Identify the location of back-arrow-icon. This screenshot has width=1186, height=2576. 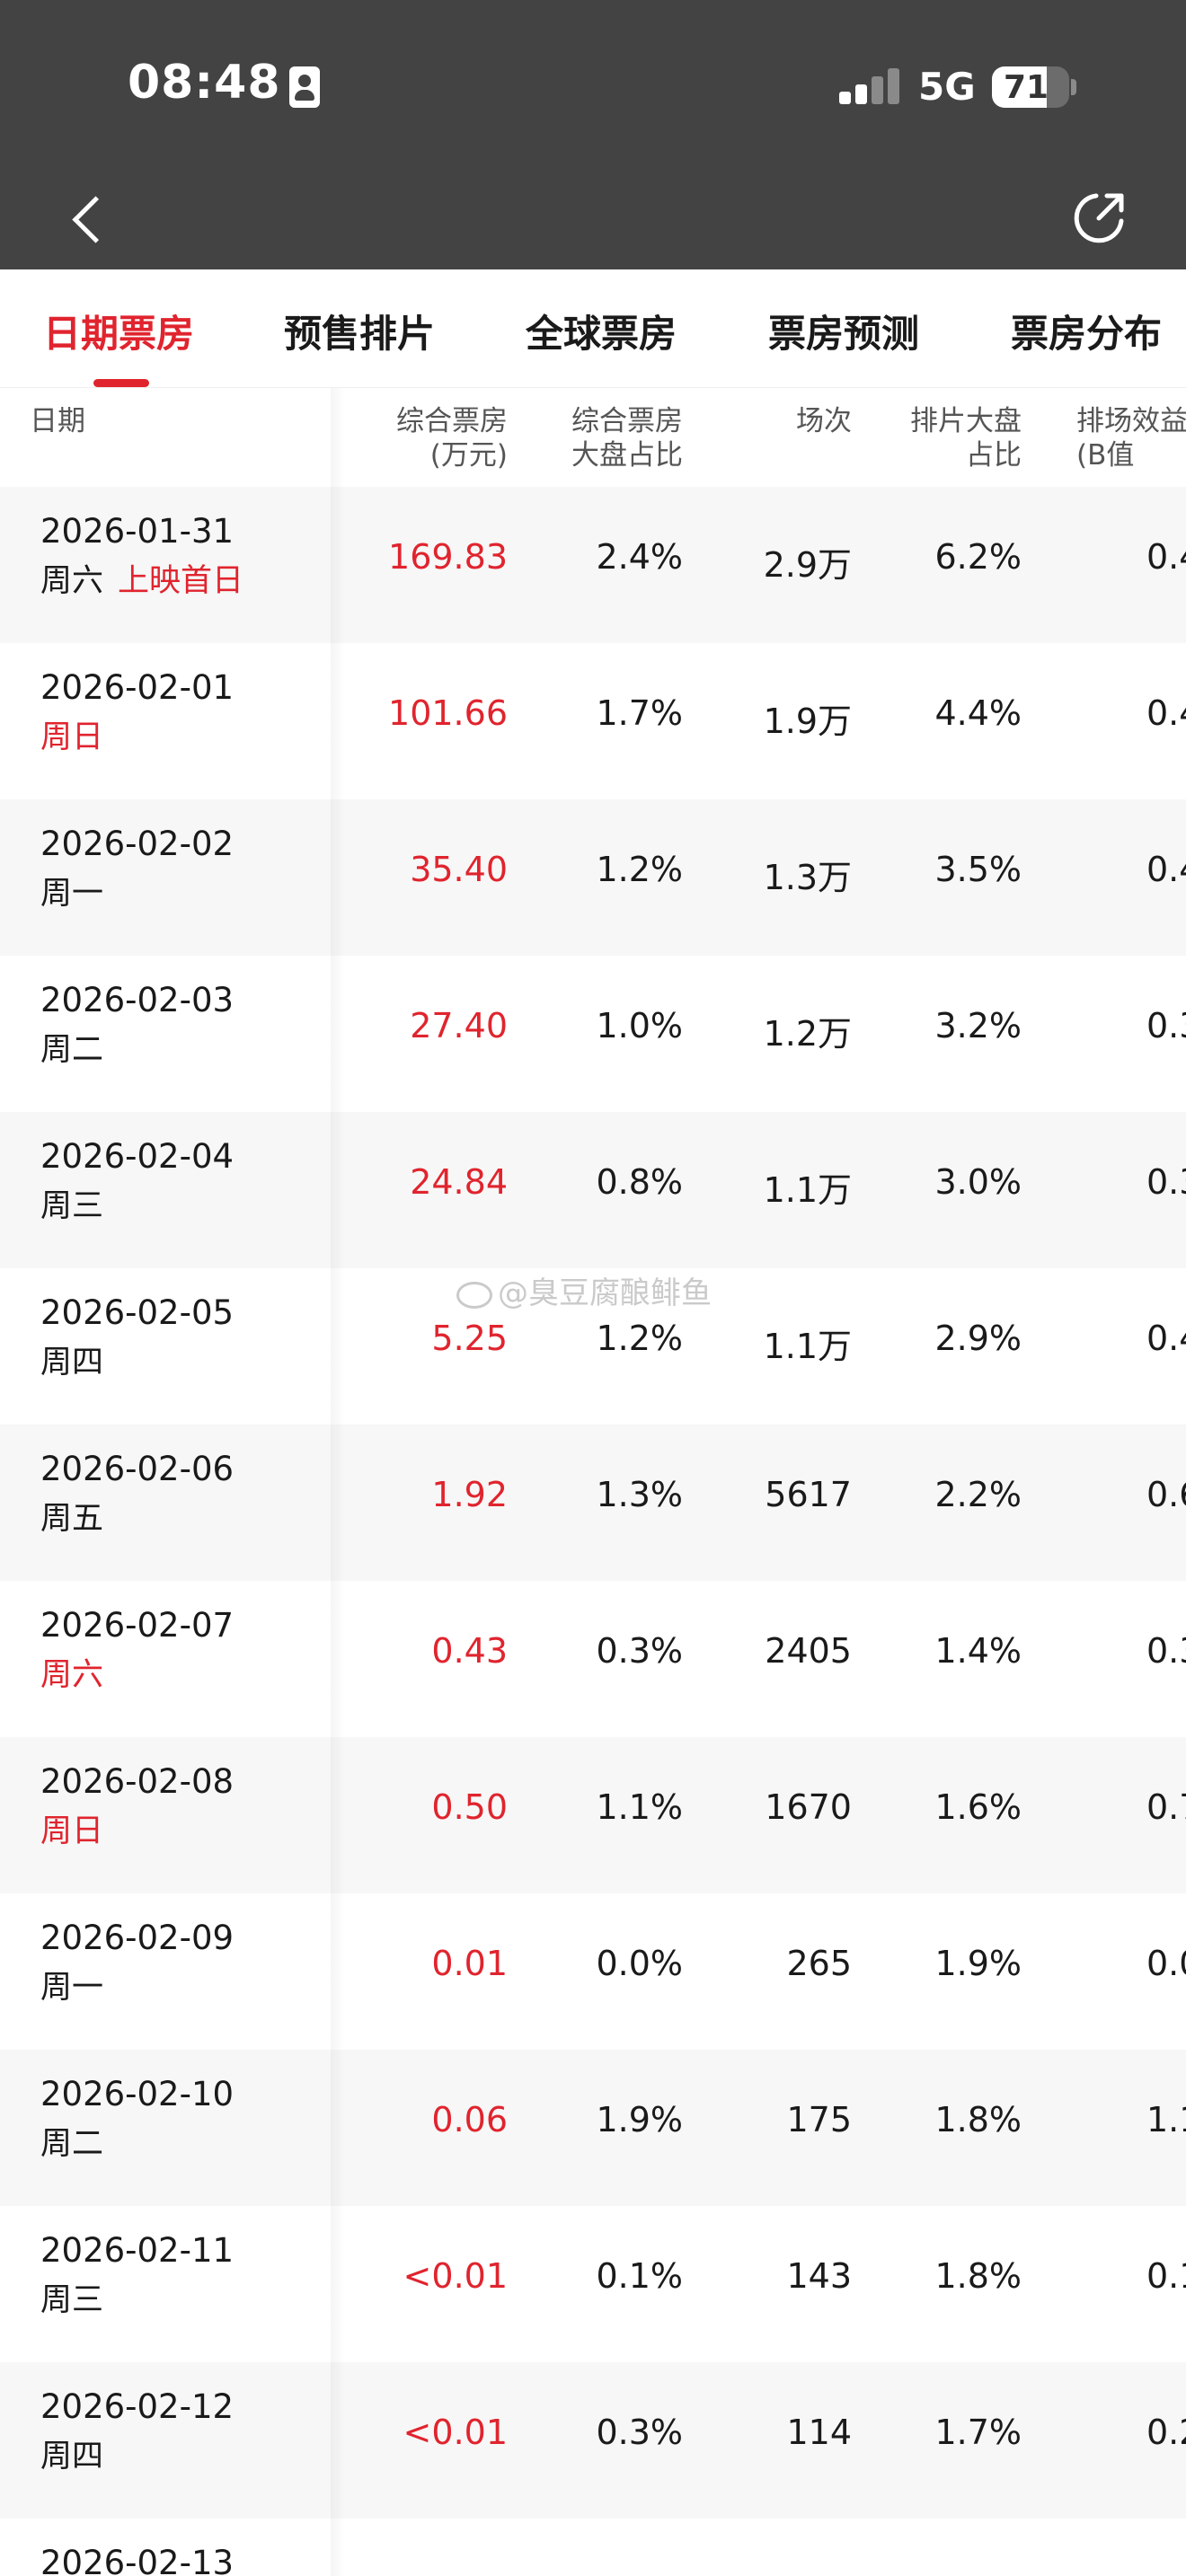
(91, 219).